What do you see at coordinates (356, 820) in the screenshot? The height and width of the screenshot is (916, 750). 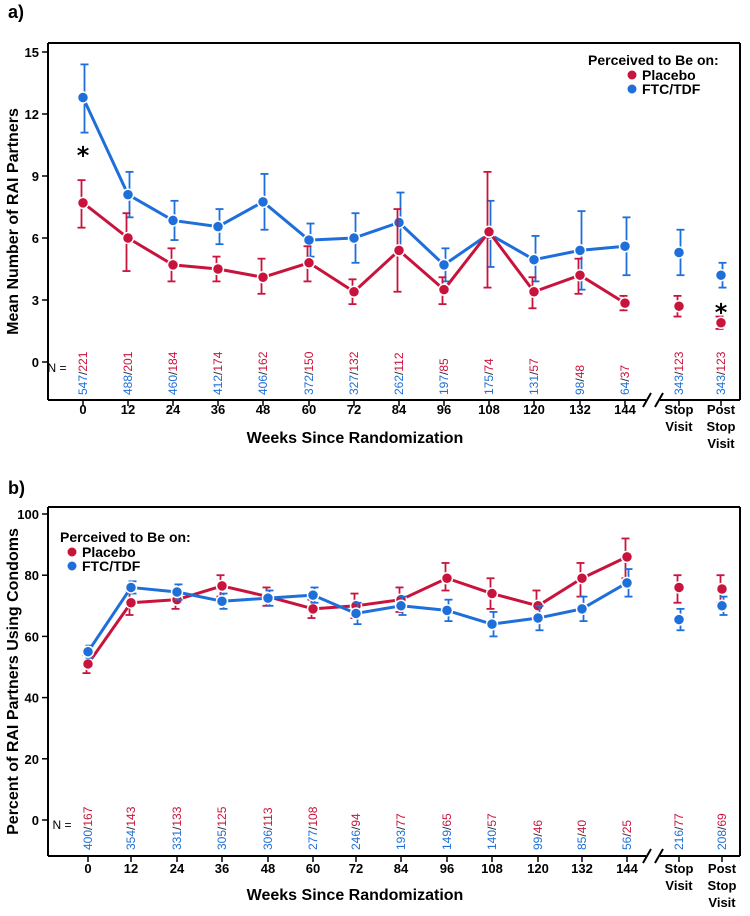 I see `n-count-placebo: 94` at bounding box center [356, 820].